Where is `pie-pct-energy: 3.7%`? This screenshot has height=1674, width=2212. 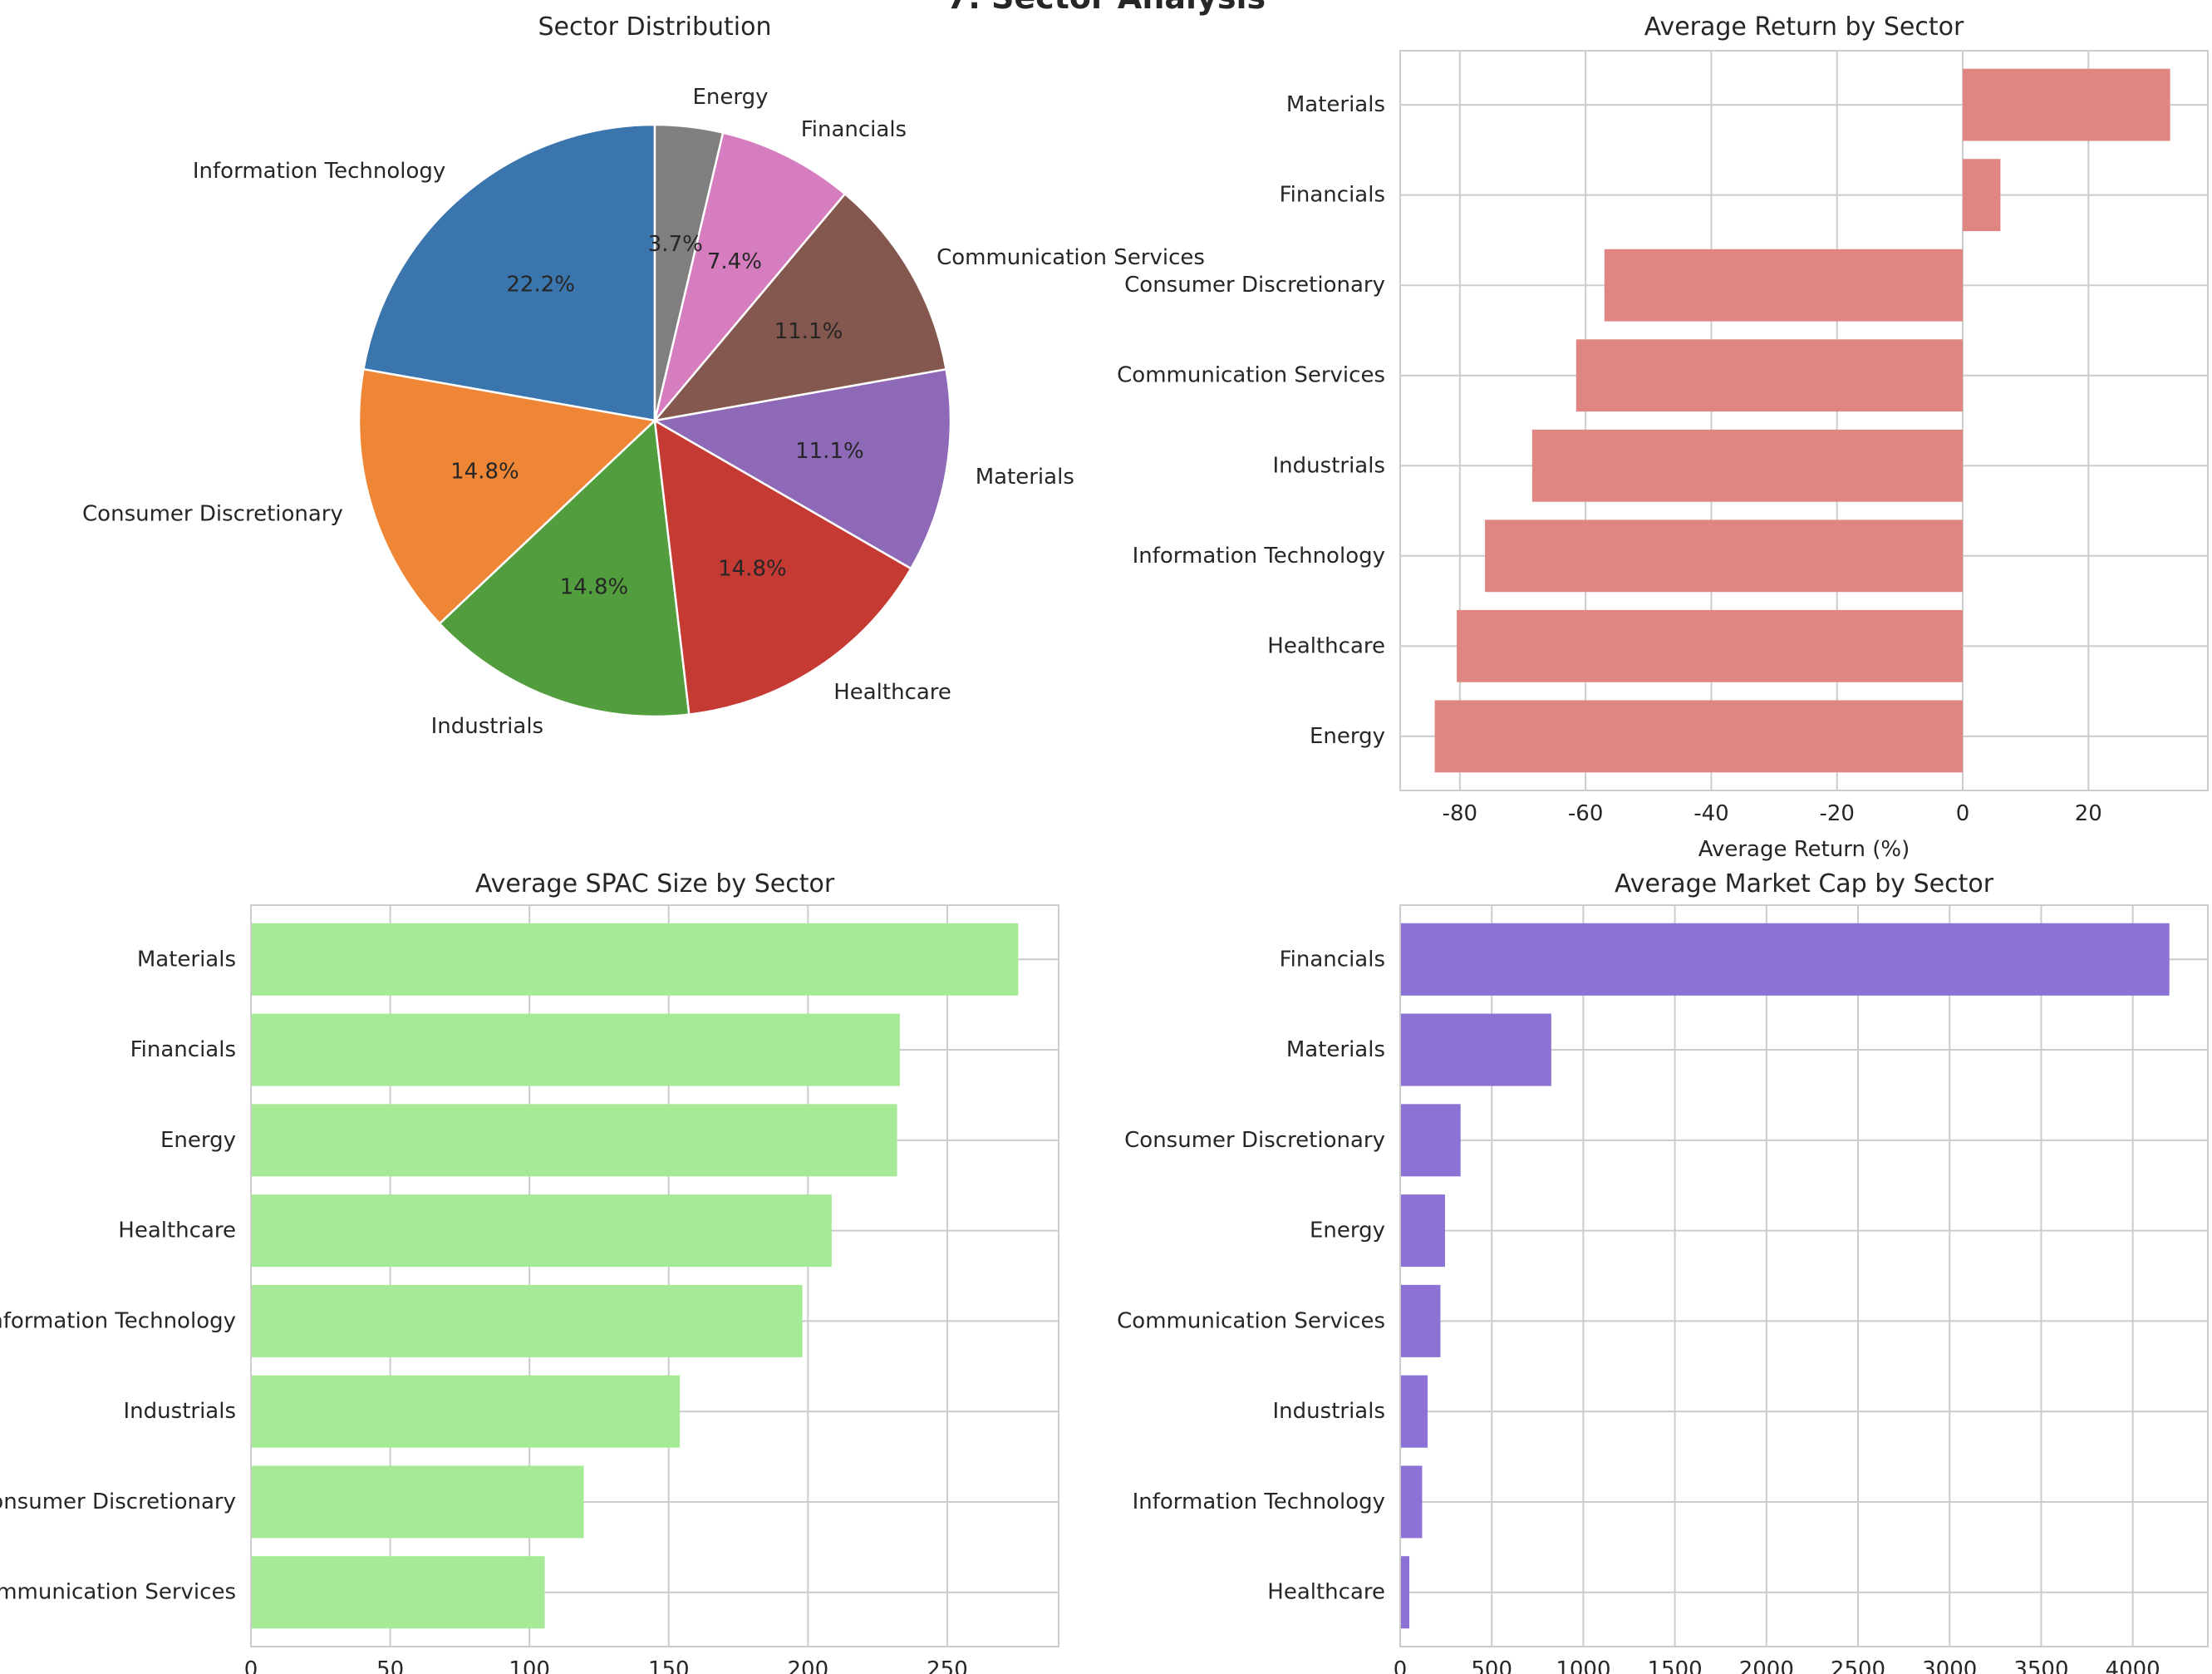 pie-pct-energy: 3.7% is located at coordinates (675, 244).